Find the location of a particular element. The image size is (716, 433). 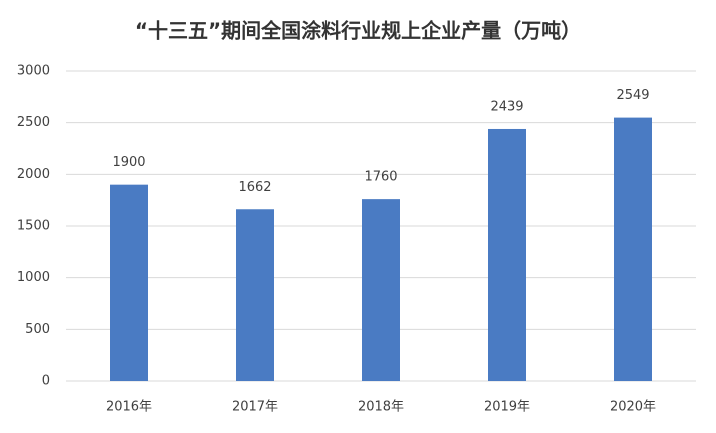

y-tick-label: 500 is located at coordinates (37, 329).